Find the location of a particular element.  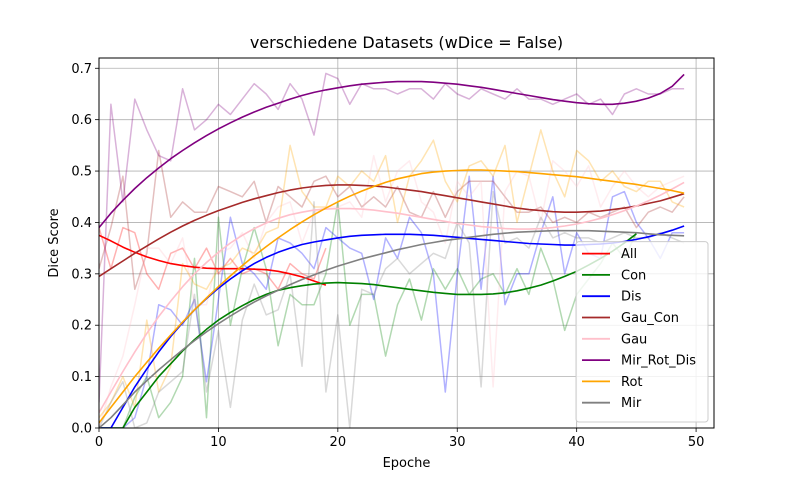

legend-label-gau-con: Gau_Con is located at coordinates (650, 318).